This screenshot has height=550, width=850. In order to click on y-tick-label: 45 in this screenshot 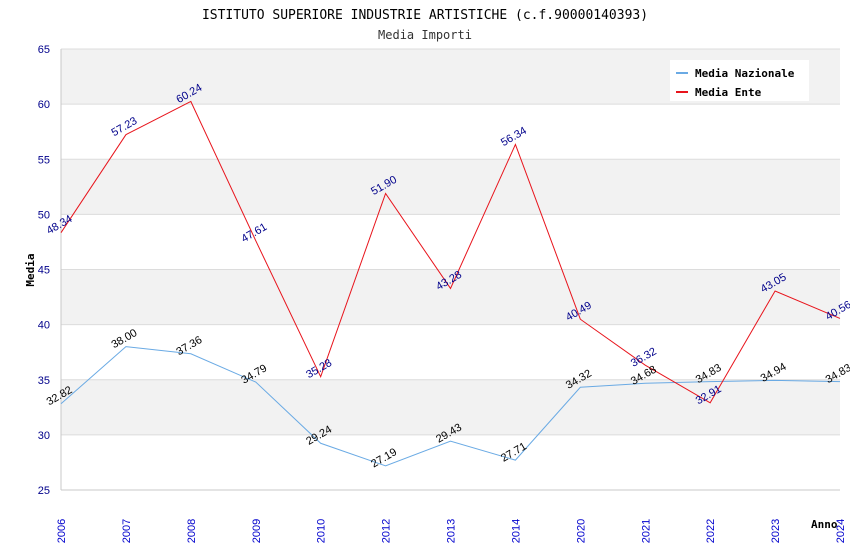, I will do `click(44, 271)`.